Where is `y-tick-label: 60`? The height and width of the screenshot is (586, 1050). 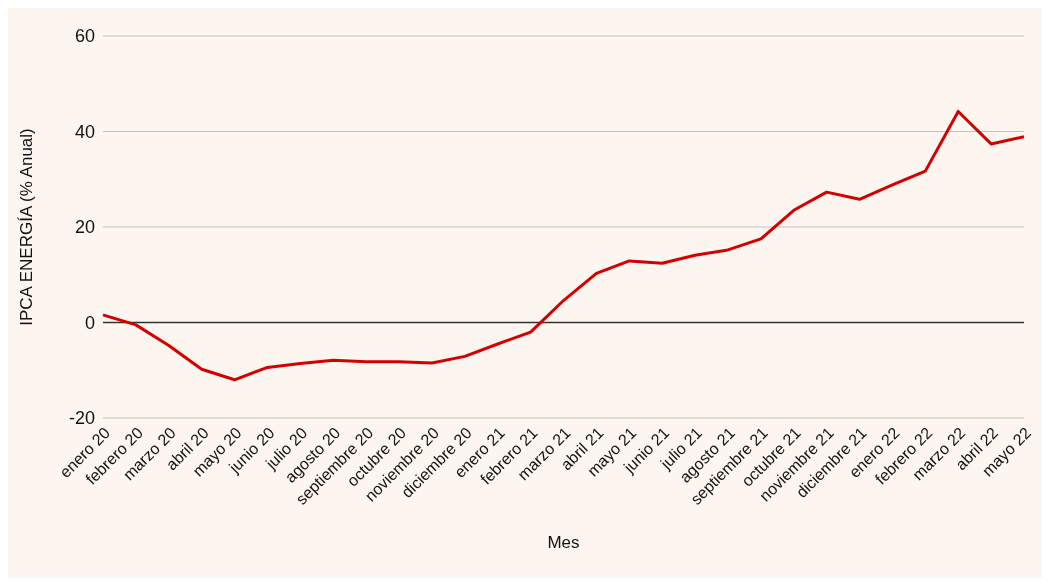 y-tick-label: 60 is located at coordinates (84, 36).